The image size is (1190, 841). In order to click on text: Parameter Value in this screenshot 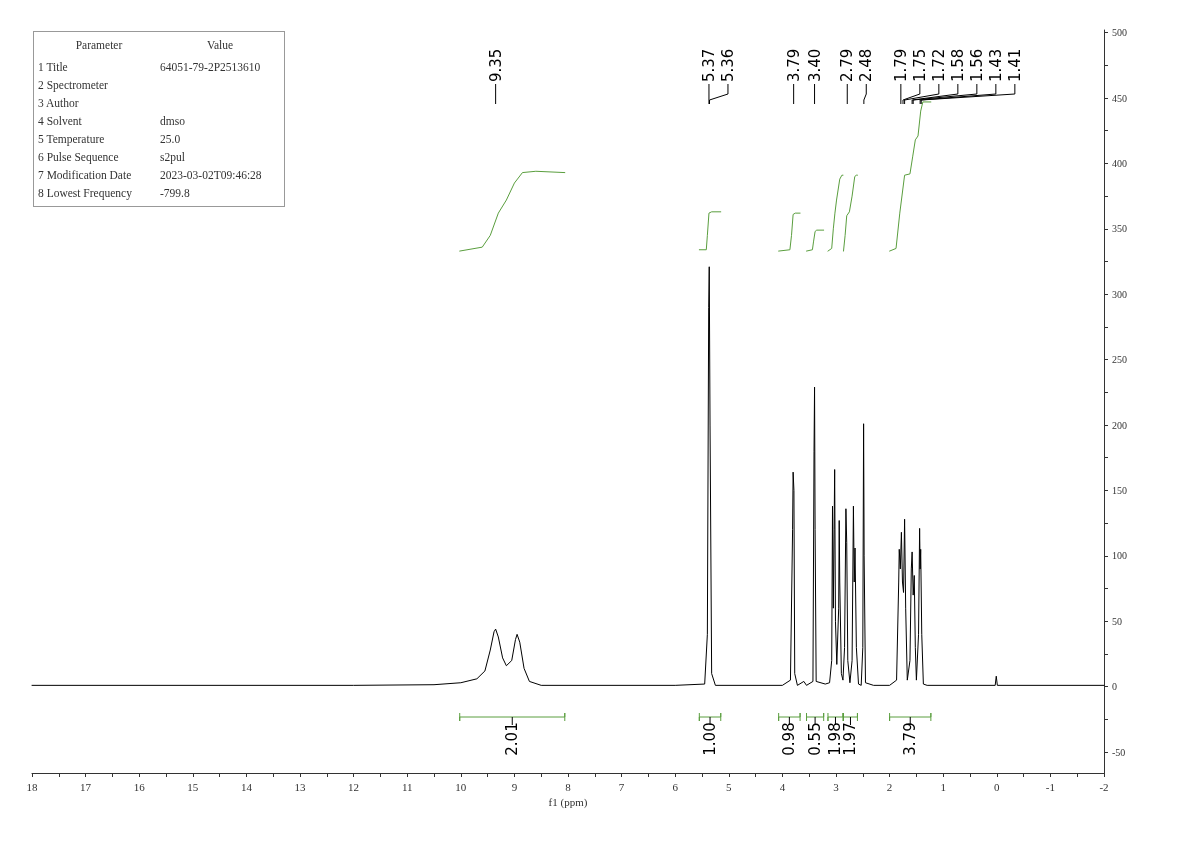, I will do `click(154, 45)`.